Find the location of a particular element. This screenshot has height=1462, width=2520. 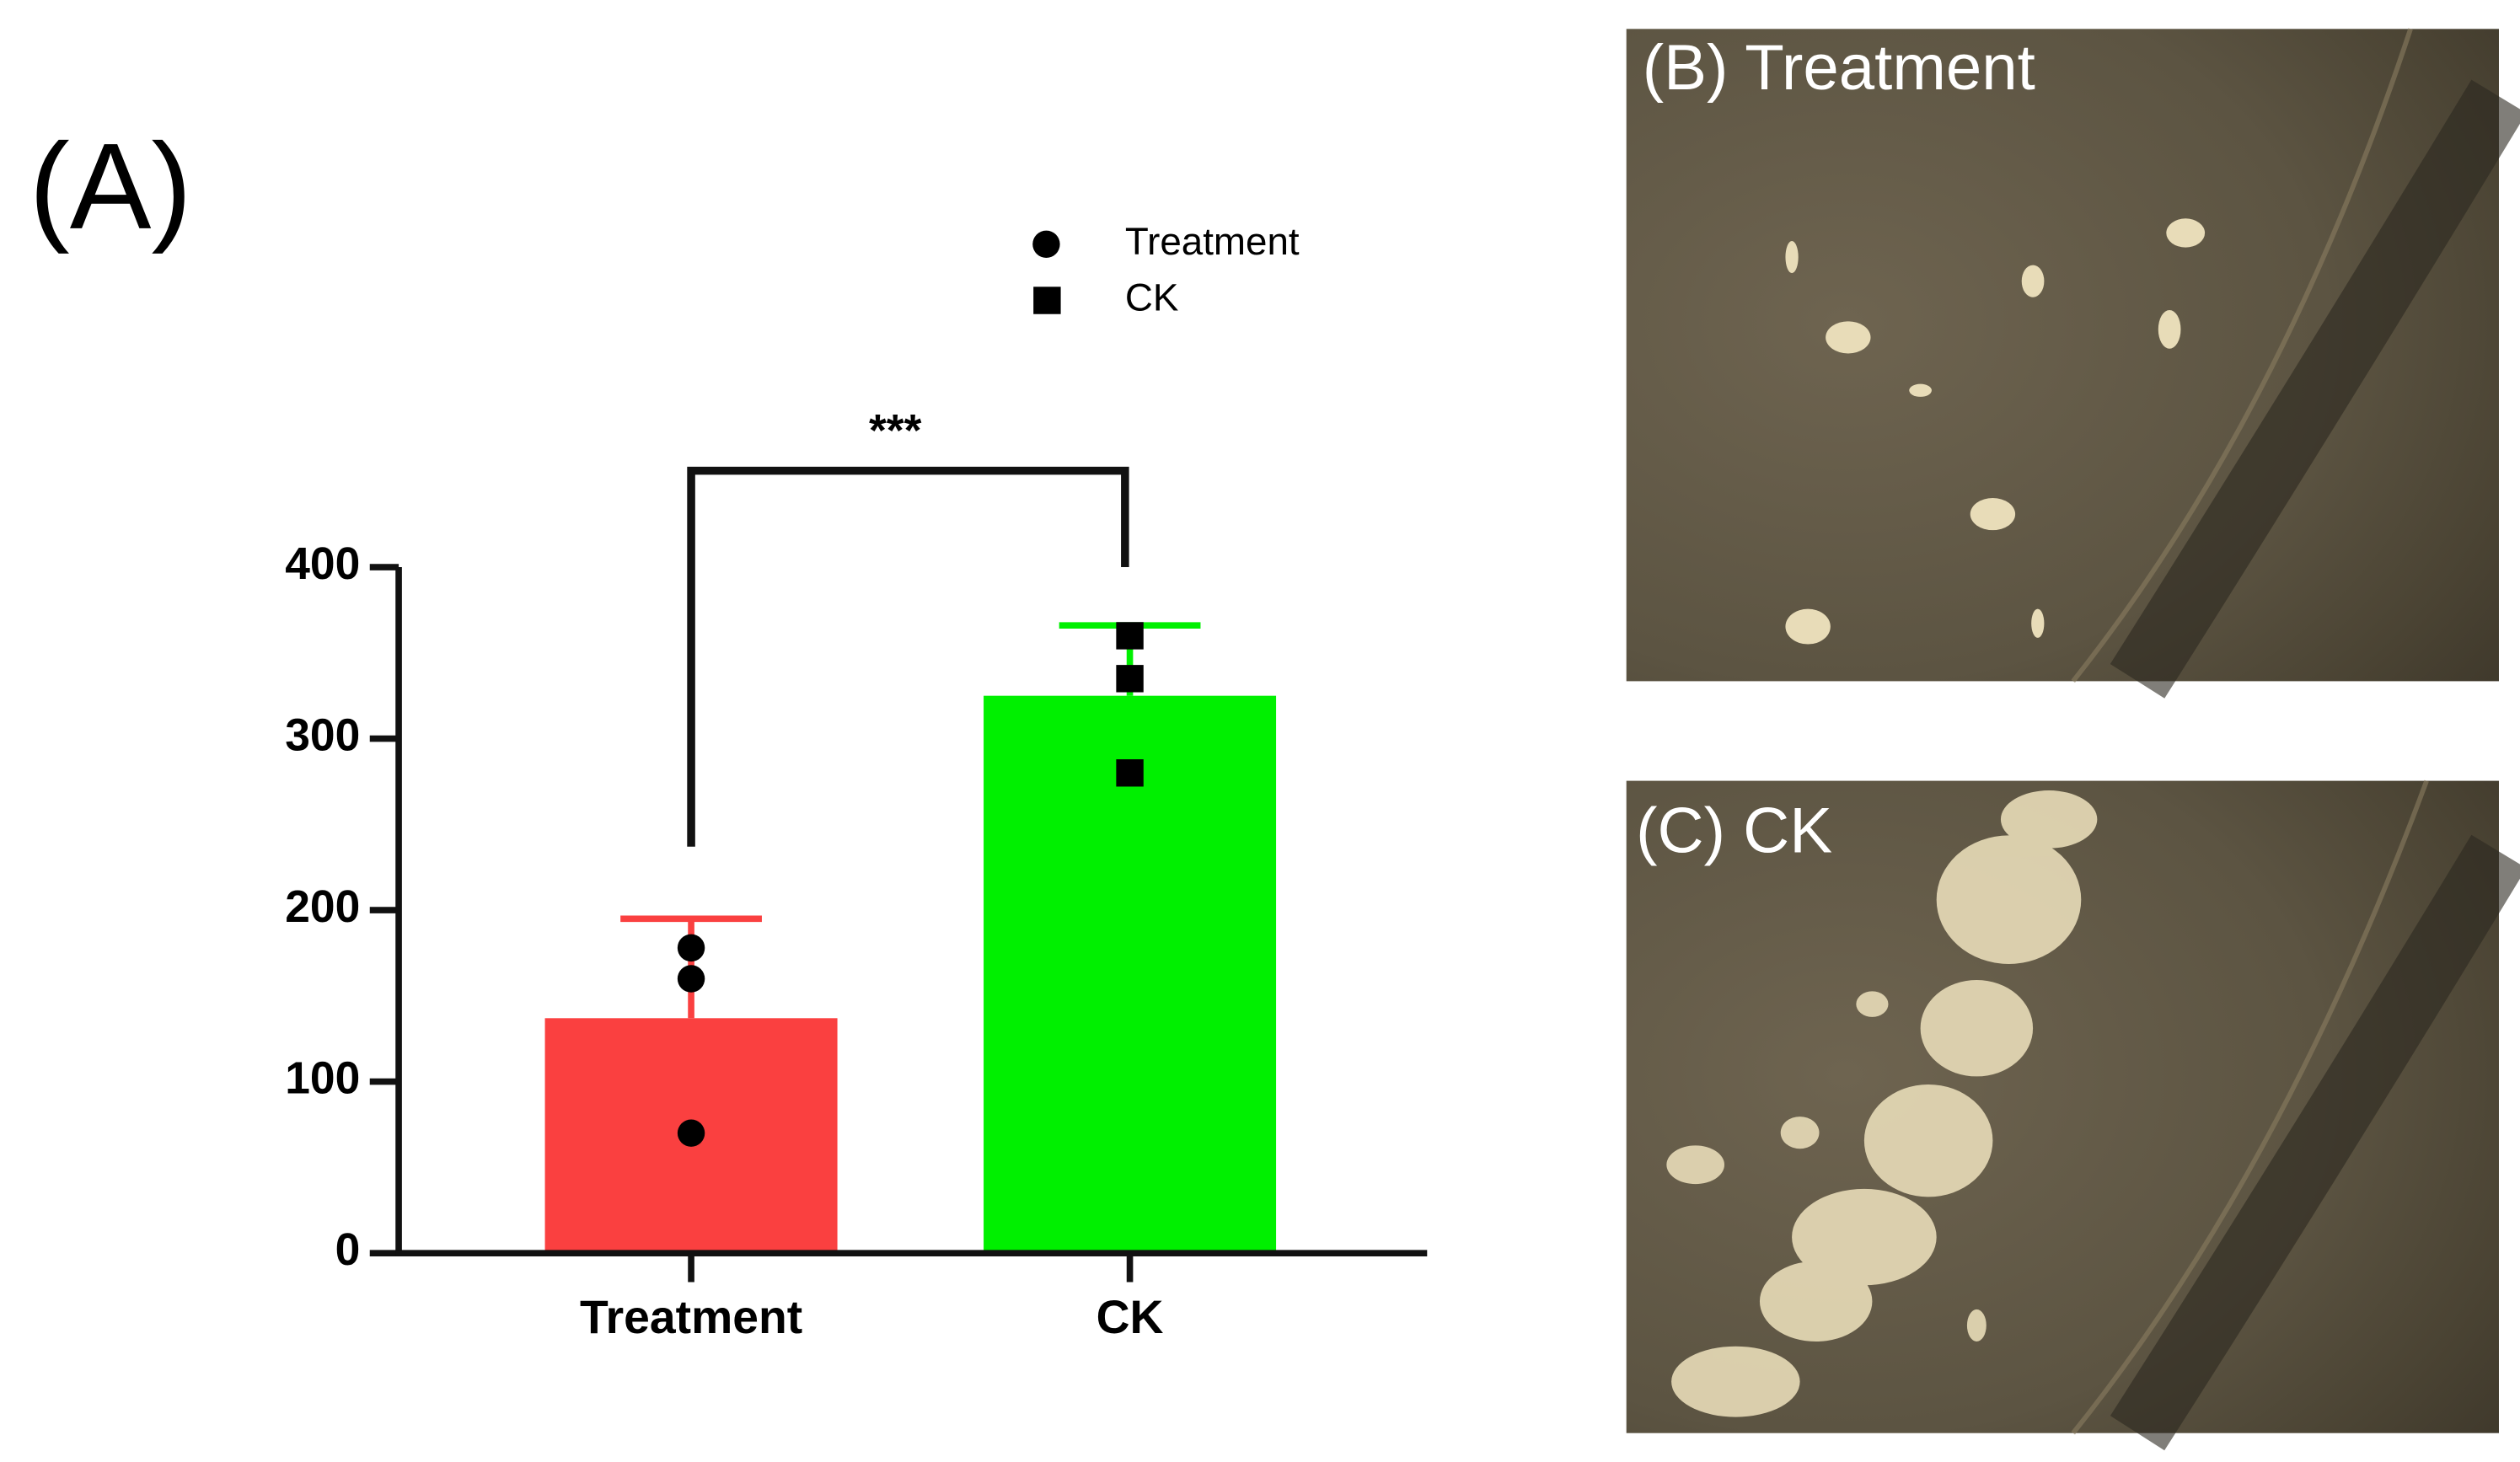

x-tick-label: CK is located at coordinates (1130, 1317).